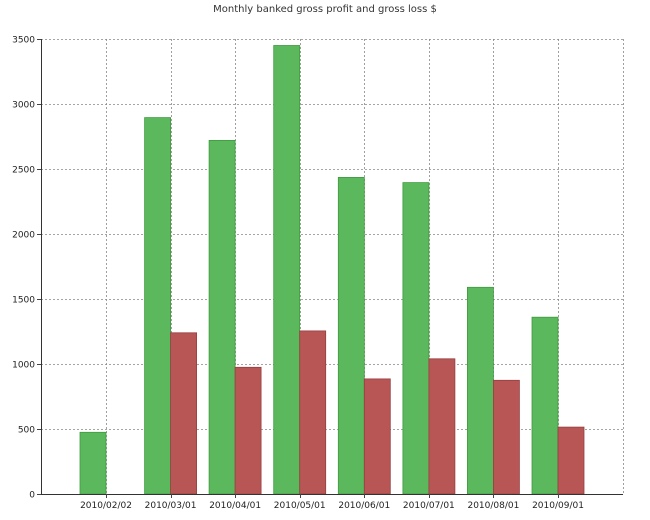 The image size is (650, 520). What do you see at coordinates (364, 506) in the screenshot?
I see `x-tick-label: 2010/06/01` at bounding box center [364, 506].